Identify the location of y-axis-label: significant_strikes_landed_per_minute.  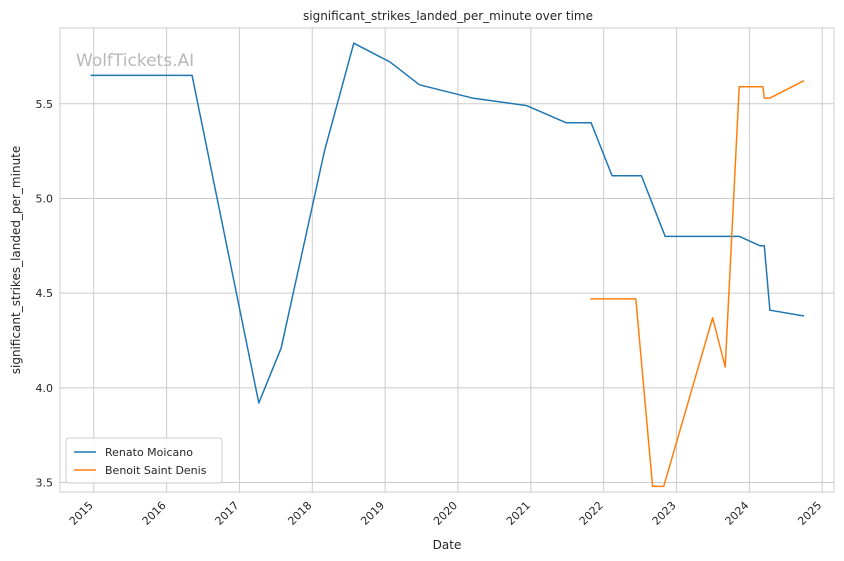
(16, 260).